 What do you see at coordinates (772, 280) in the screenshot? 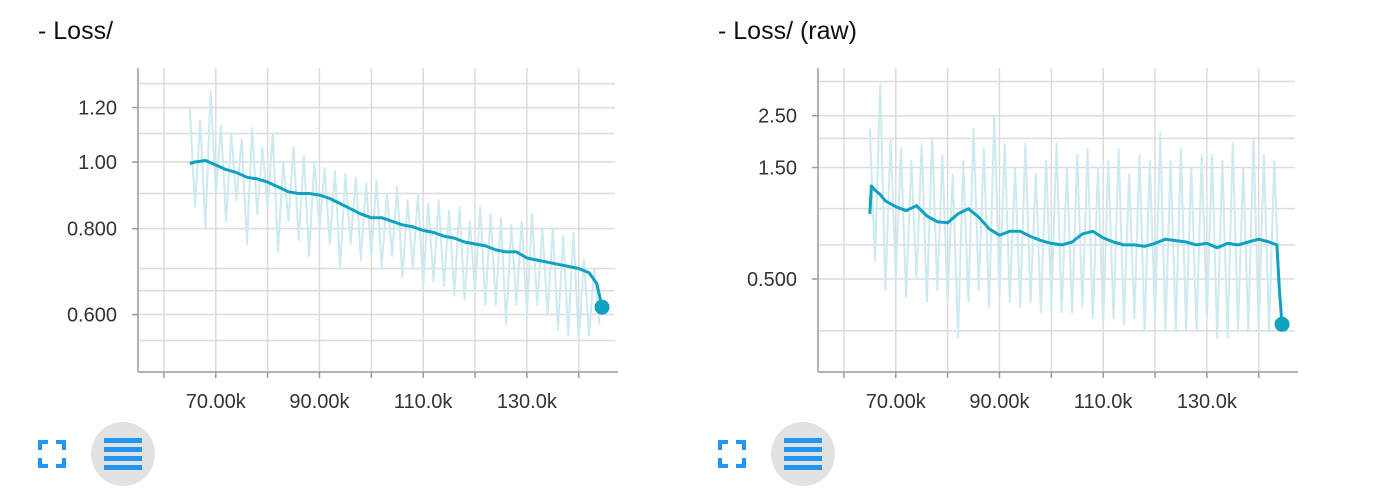
I see `y-tick-label: 0.500` at bounding box center [772, 280].